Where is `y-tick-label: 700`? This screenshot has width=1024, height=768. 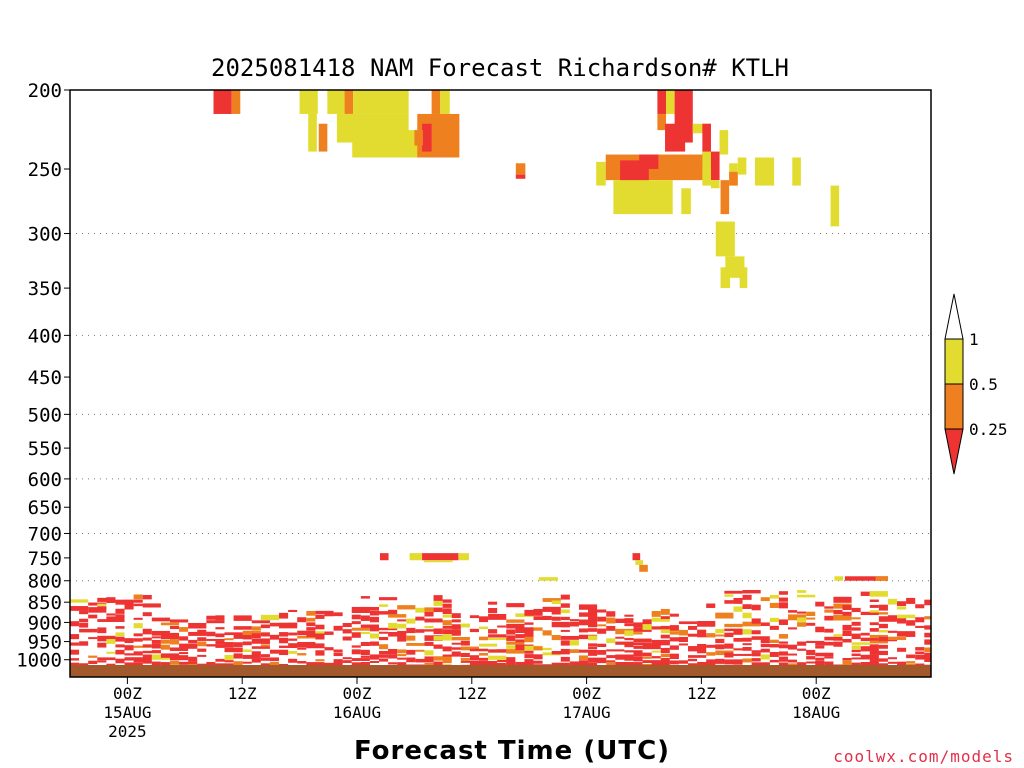
y-tick-label: 700 is located at coordinates (45, 534).